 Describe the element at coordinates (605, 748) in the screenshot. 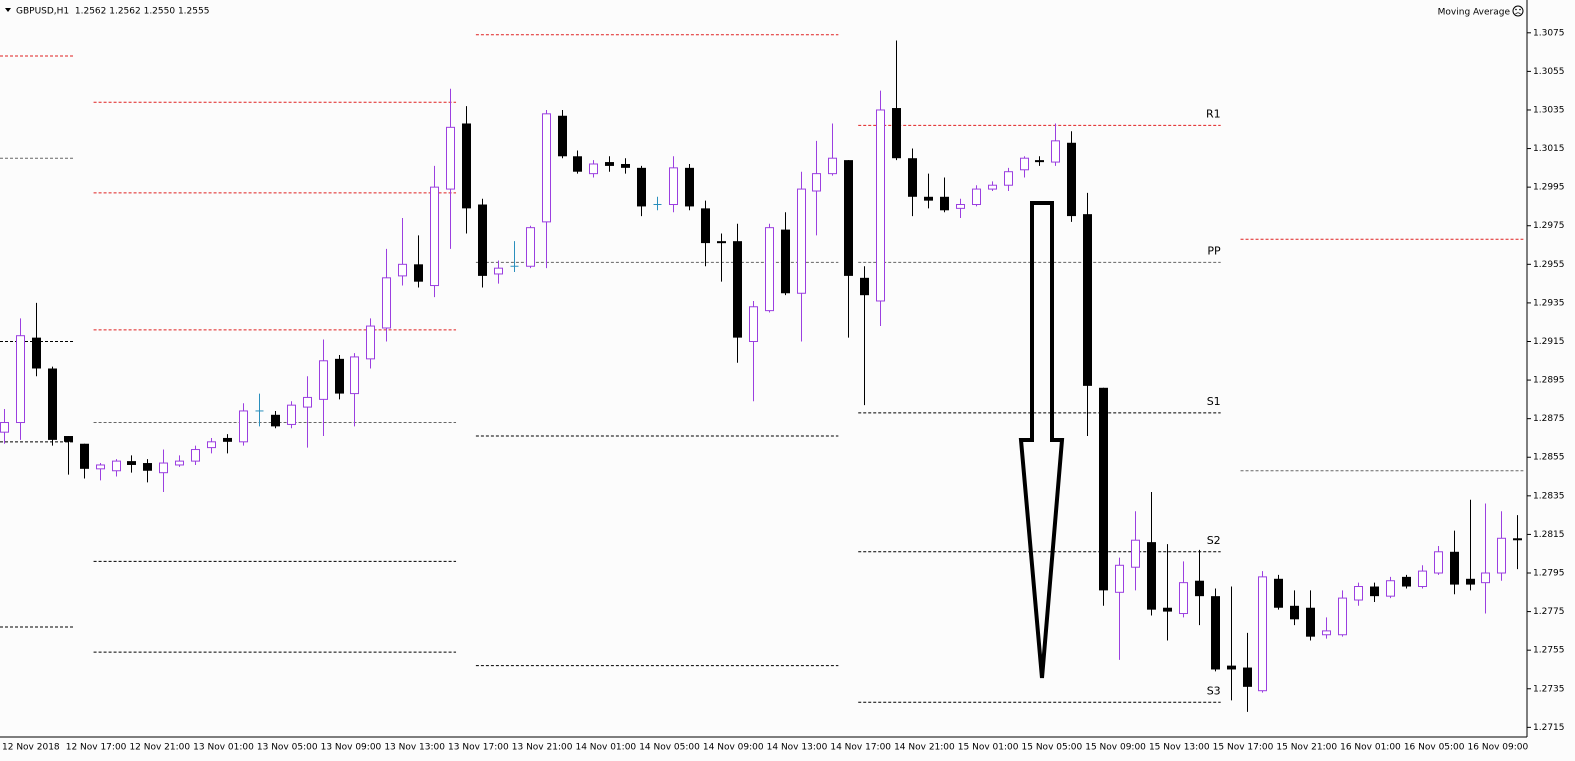

I see `x-tick-label: 14 Nov 01:00` at that location.